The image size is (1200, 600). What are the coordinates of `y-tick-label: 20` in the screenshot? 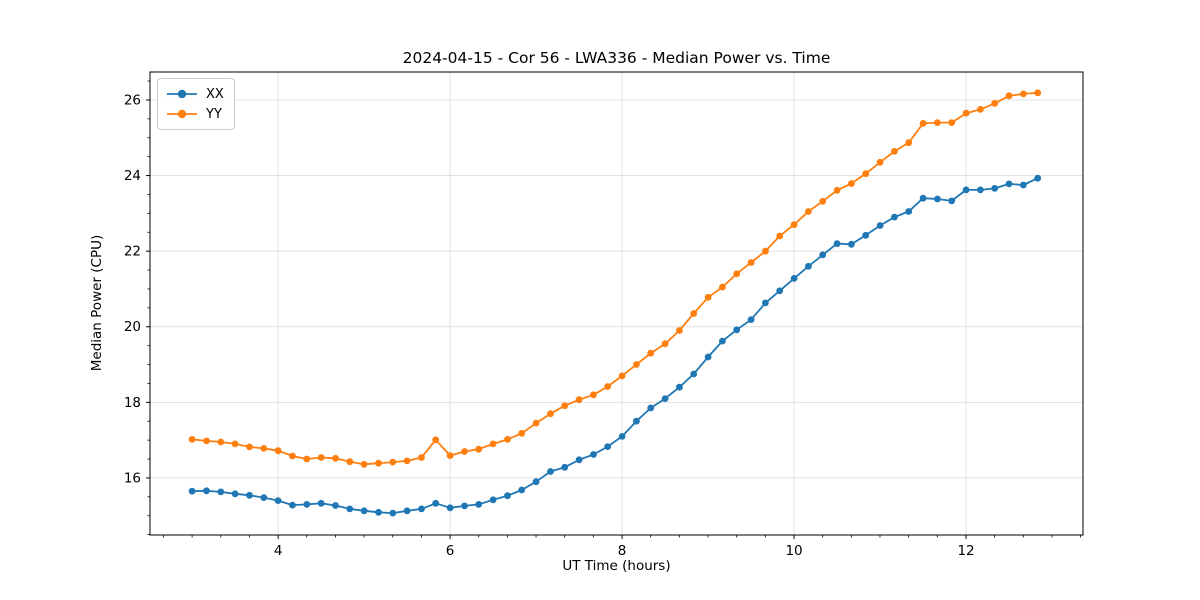 It's located at (132, 327).